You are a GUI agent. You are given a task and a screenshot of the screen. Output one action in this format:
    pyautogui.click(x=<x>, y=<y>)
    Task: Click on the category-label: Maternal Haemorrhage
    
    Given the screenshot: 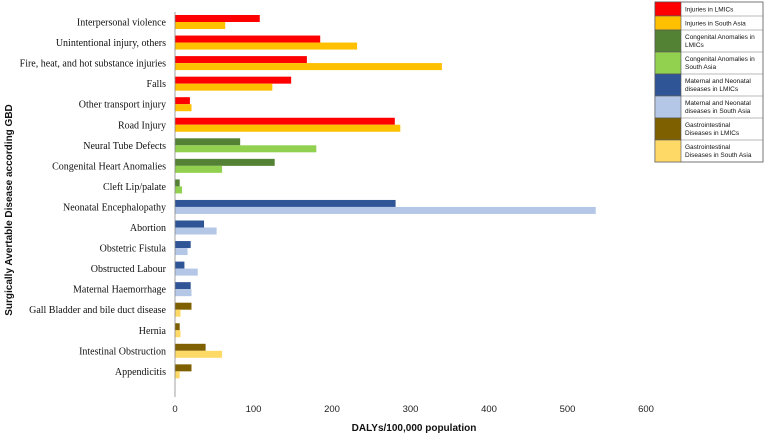 What is the action you would take?
    pyautogui.click(x=120, y=290)
    